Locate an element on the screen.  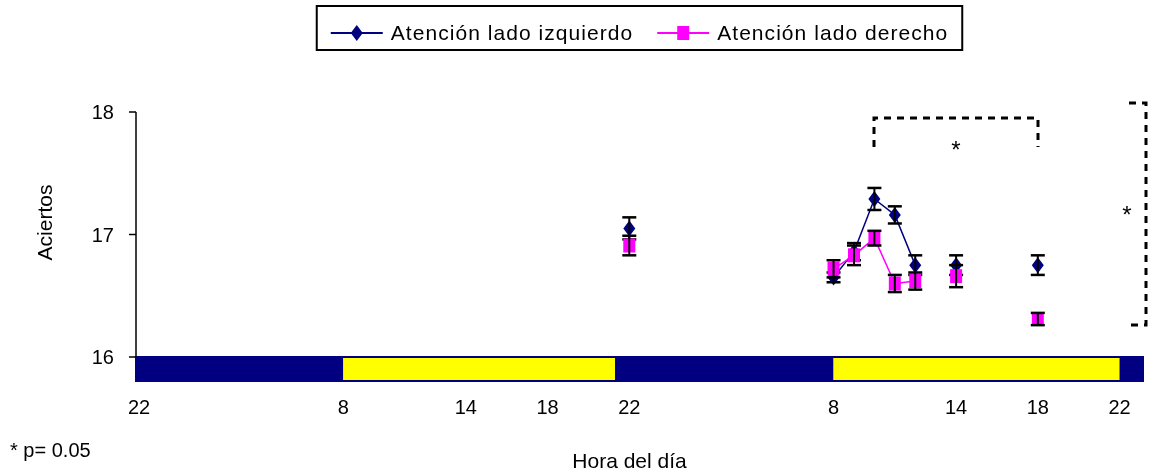
y-tick-label: 18 is located at coordinates (102, 112).